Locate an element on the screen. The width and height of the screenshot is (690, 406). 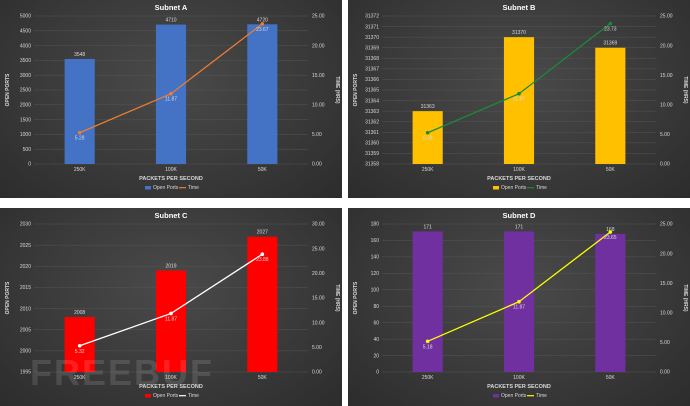
y-tick-label: 31370 is located at coordinates (372, 38).